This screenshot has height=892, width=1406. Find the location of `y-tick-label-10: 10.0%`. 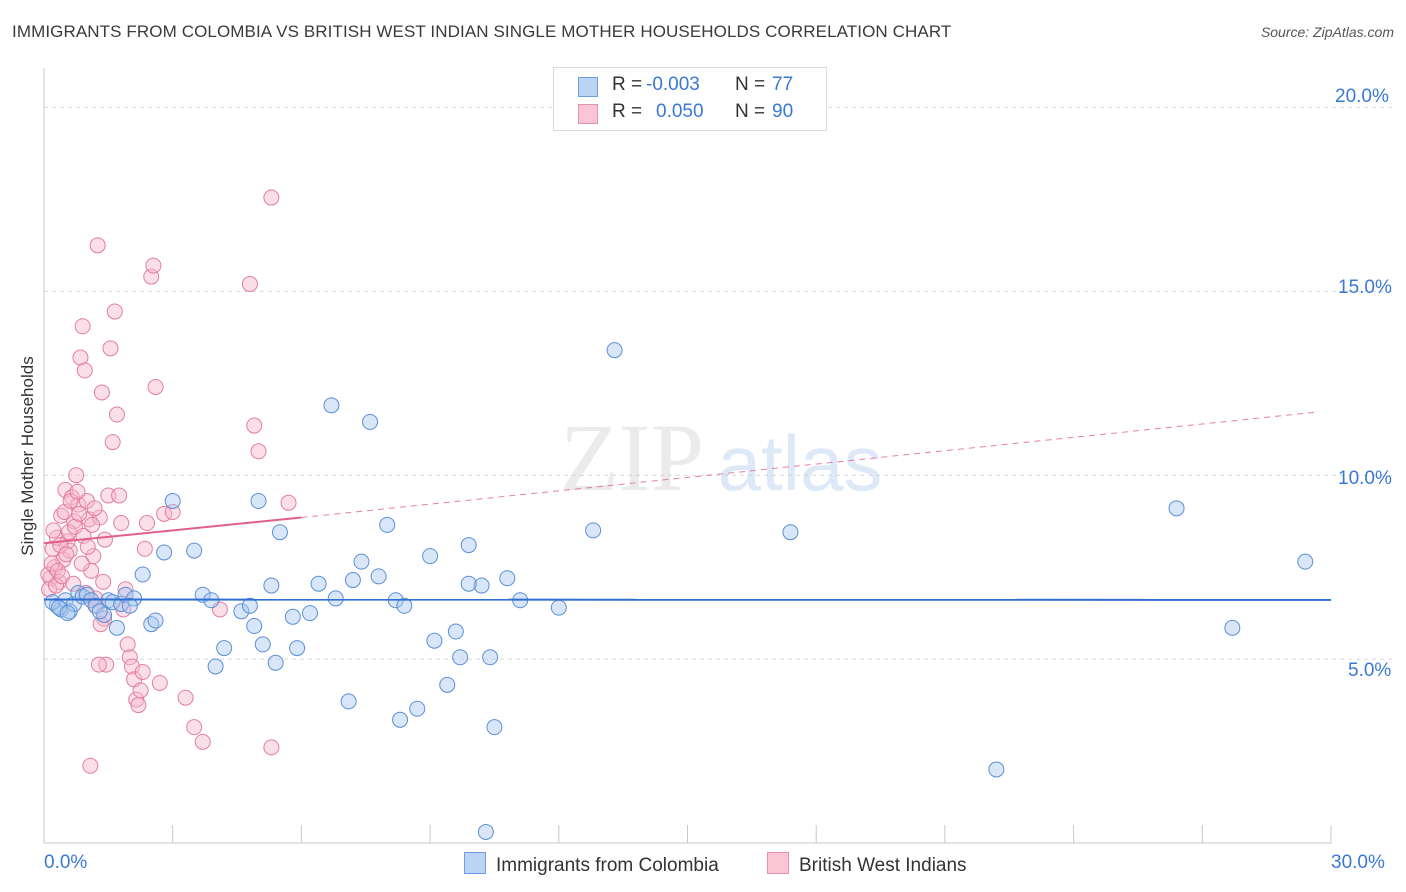

y-tick-label-10: 10.0% is located at coordinates (1365, 478).